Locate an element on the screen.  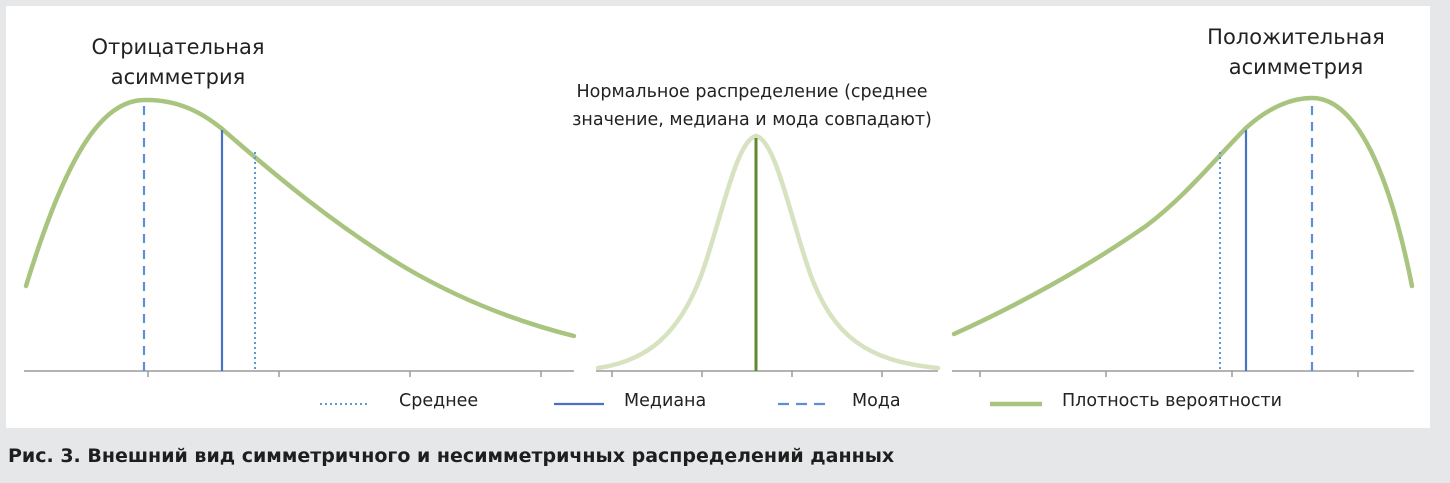
positive-skew-label: Положительная асимметрия is located at coordinates (1296, 52).